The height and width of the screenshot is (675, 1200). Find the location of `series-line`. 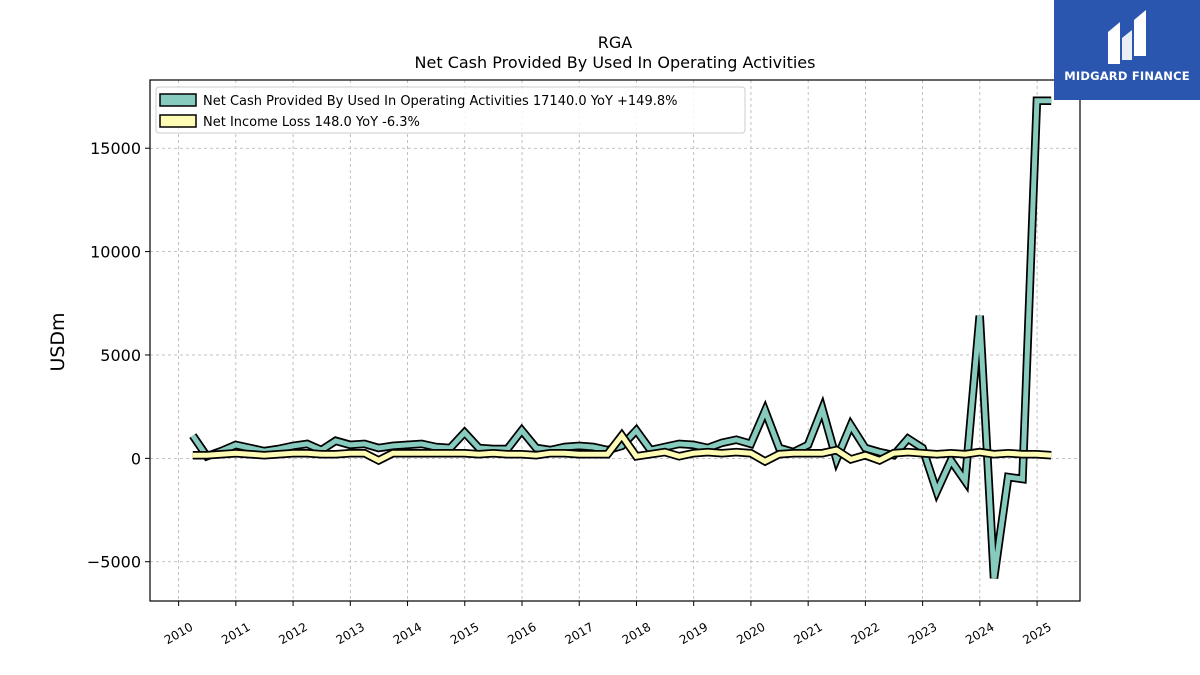

series-line is located at coordinates (622, 448).